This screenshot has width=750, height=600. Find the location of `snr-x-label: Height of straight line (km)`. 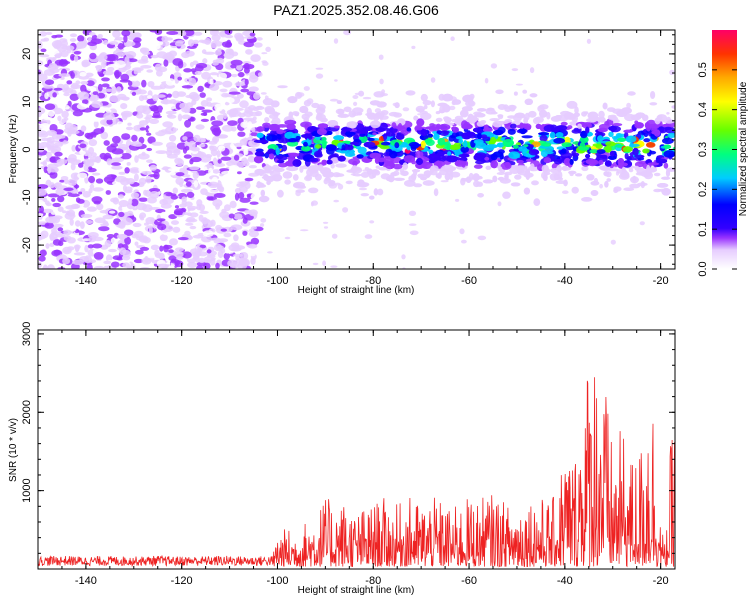

snr-x-label: Height of straight line (km) is located at coordinates (356, 590).